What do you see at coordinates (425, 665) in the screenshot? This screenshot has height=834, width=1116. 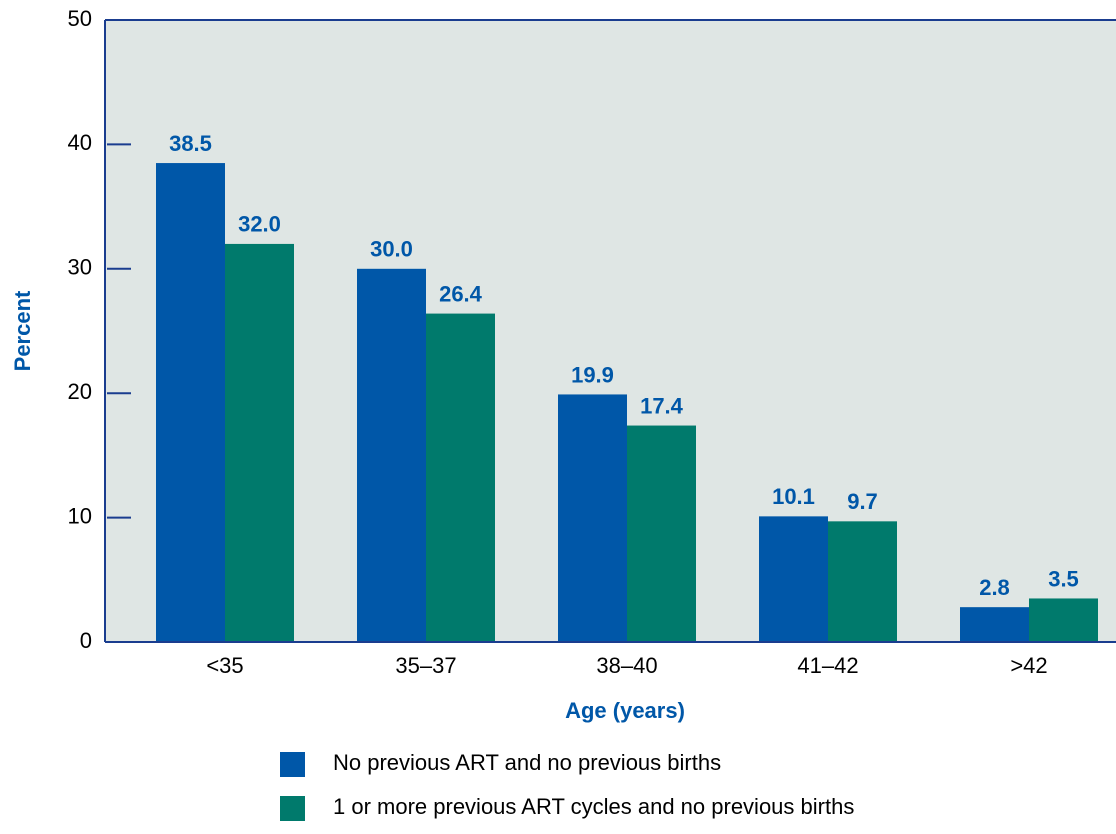 I see `x-tick-label: 35–37` at bounding box center [425, 665].